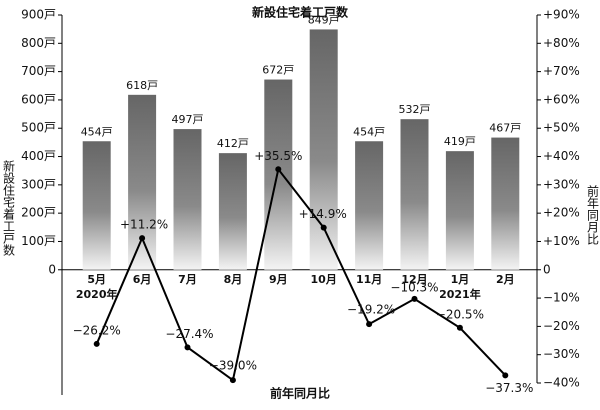  I want to click on y-tick-label: 900戸, so click(38, 15).